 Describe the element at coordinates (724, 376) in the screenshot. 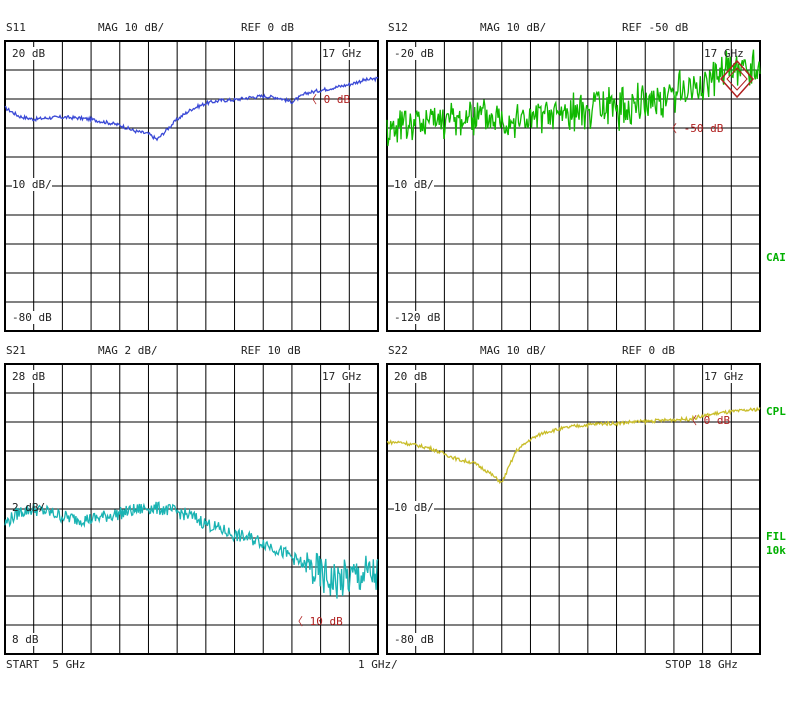

I see `s22-freq-label: 17 GHz` at that location.